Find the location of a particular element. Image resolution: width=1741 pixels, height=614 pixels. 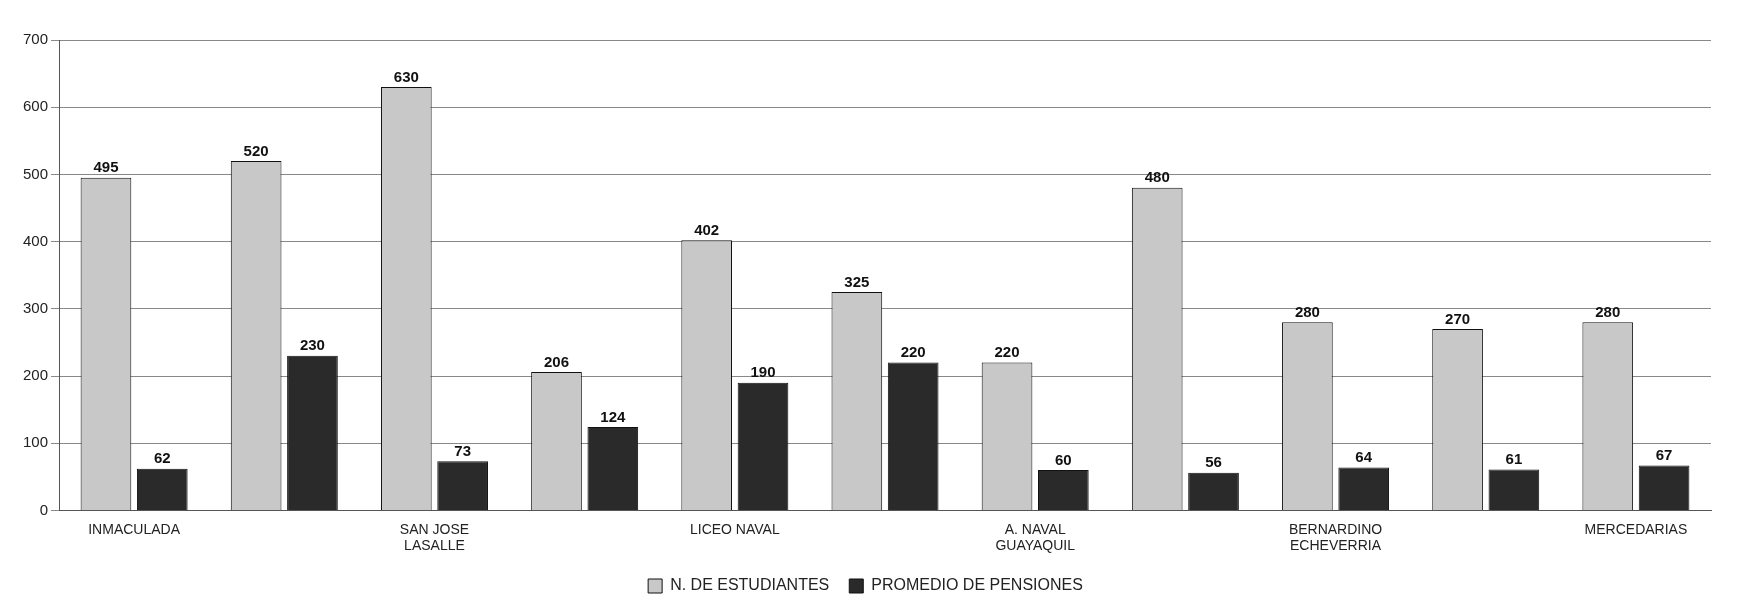

data-label: 206 is located at coordinates (556, 361).